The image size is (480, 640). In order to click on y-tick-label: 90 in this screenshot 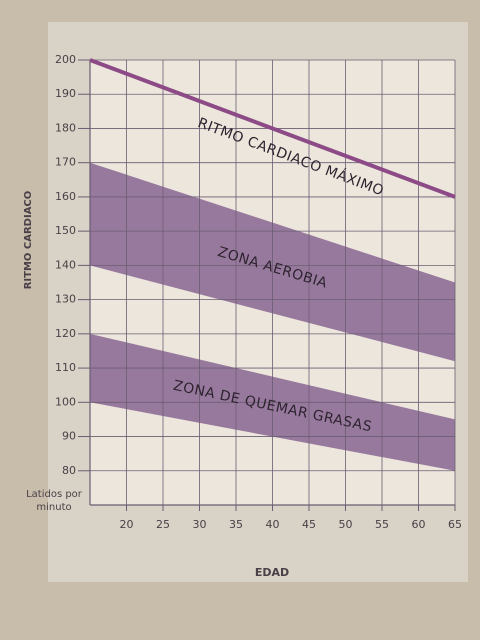, I will do `click(69, 436)`.